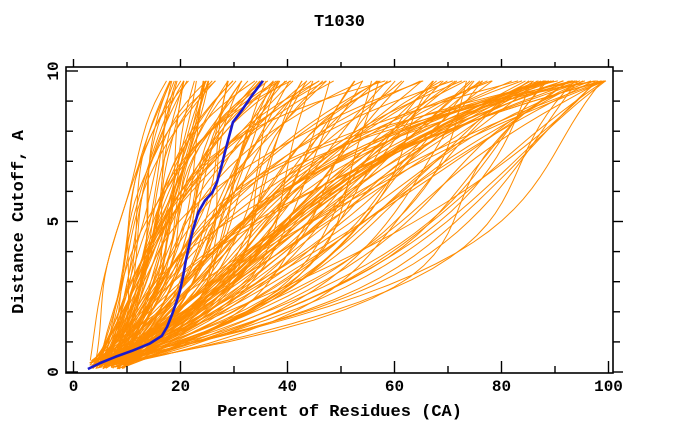 The image size is (680, 440). I want to click on x-tick-label: 100, so click(608, 387).